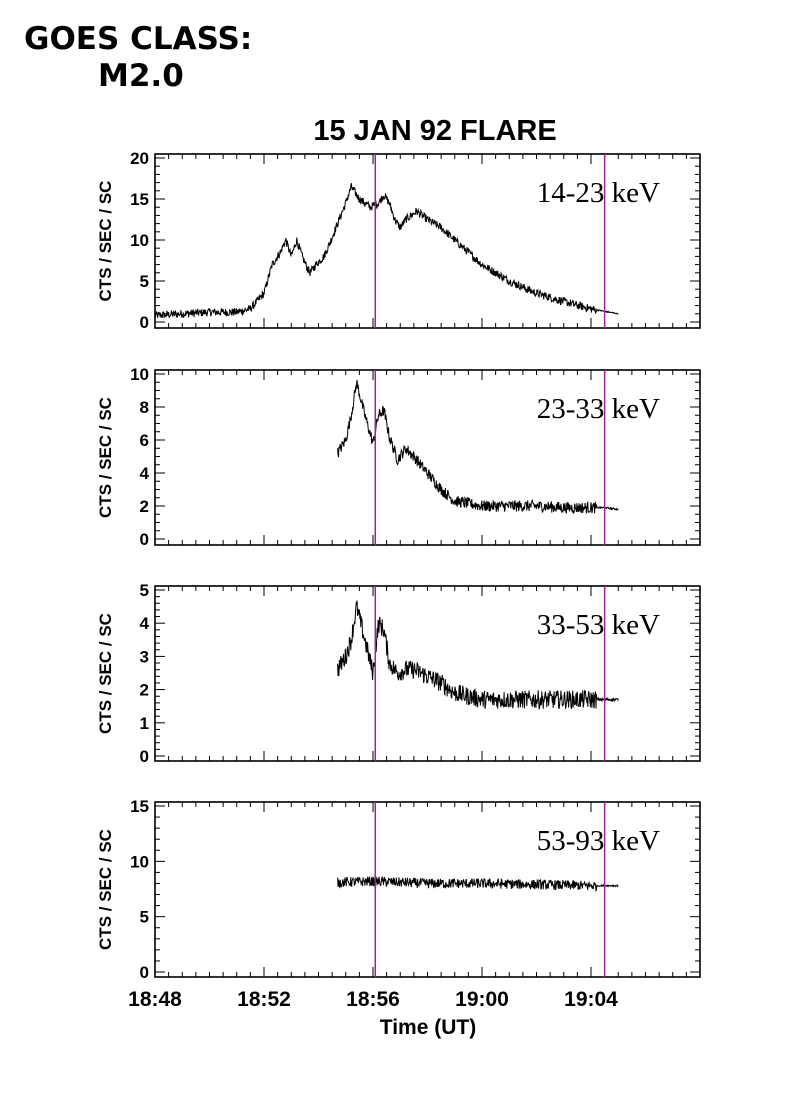 The height and width of the screenshot is (1118, 790). Describe the element at coordinates (373, 999) in the screenshot. I see `x-tick-label: 18:56` at that location.